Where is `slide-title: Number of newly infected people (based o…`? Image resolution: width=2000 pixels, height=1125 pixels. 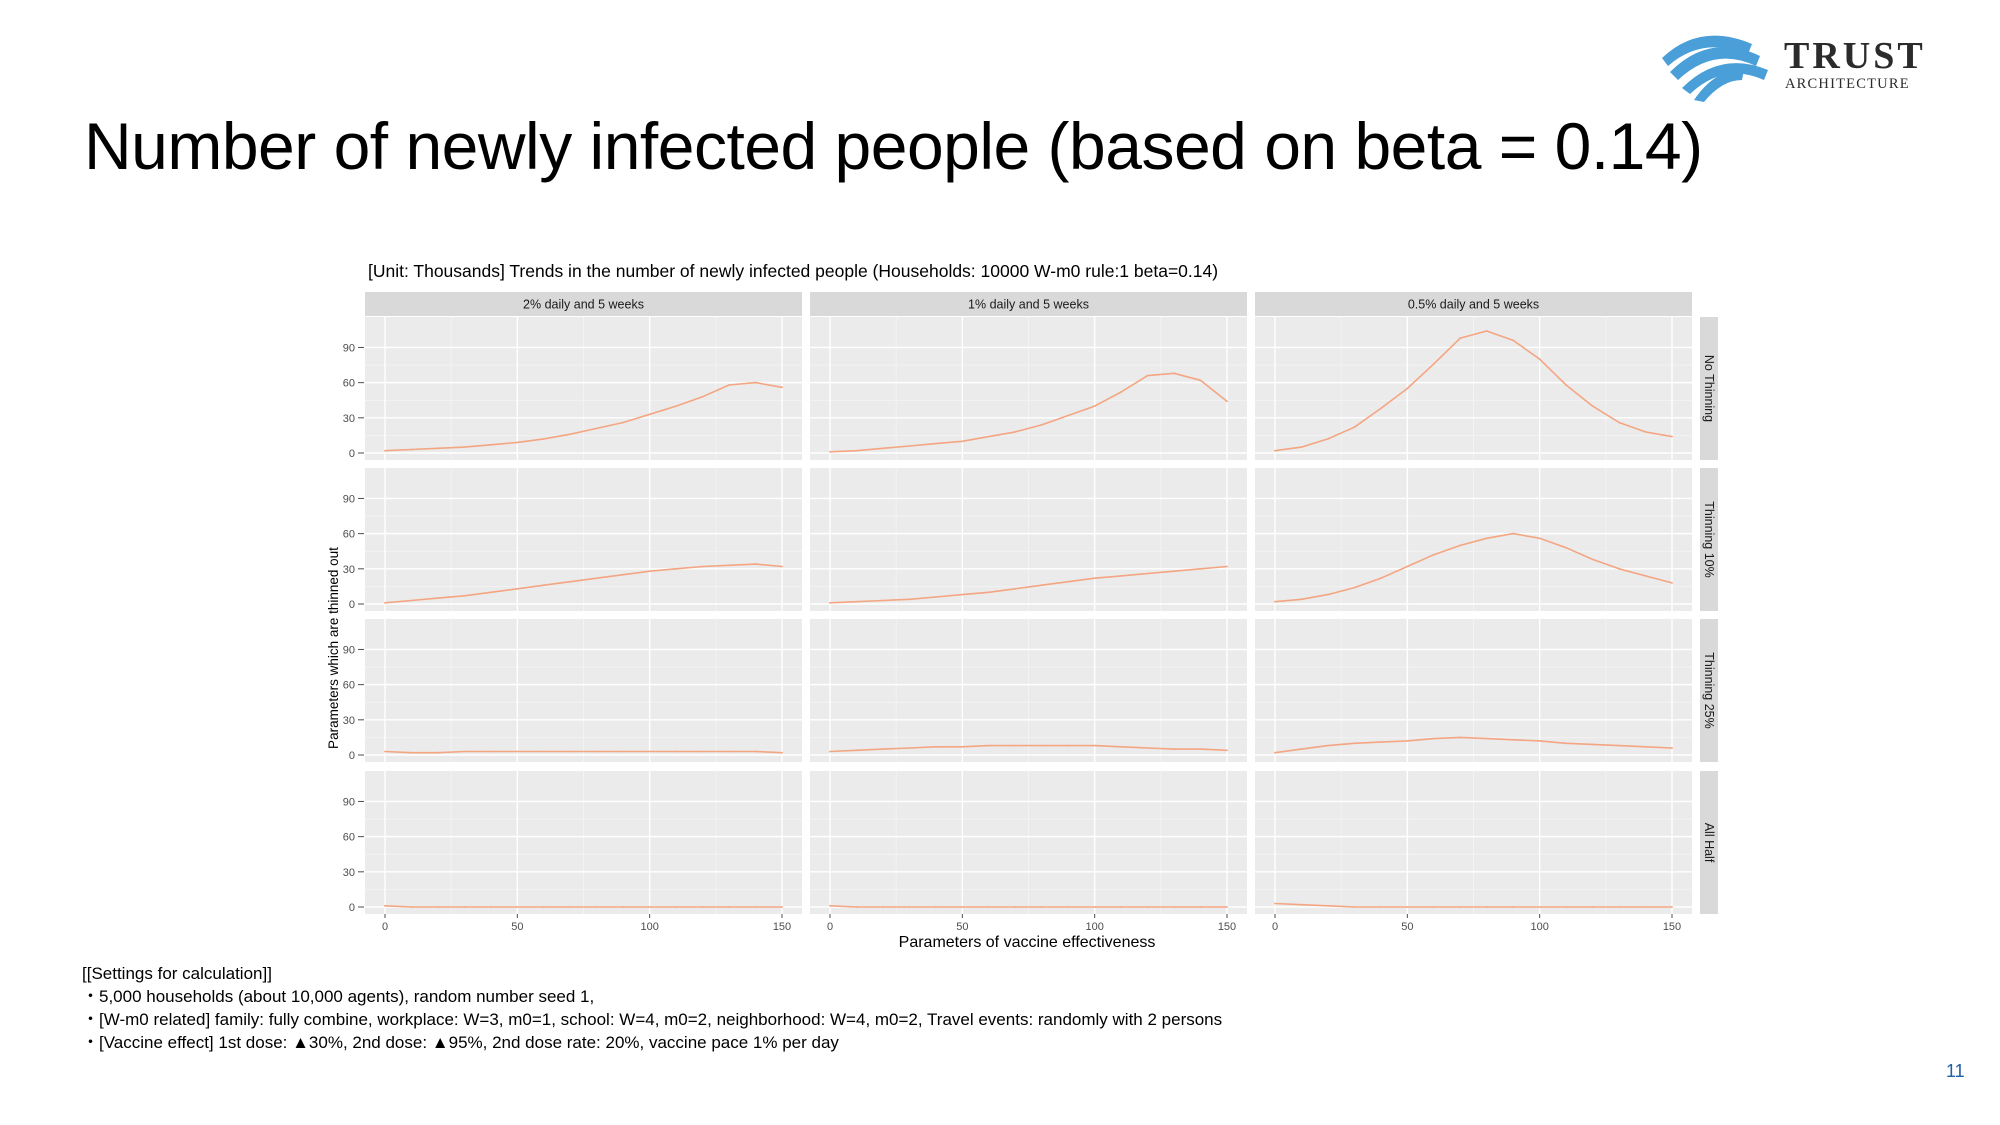 slide-title: Number of newly infected people (based o… is located at coordinates (893, 146).